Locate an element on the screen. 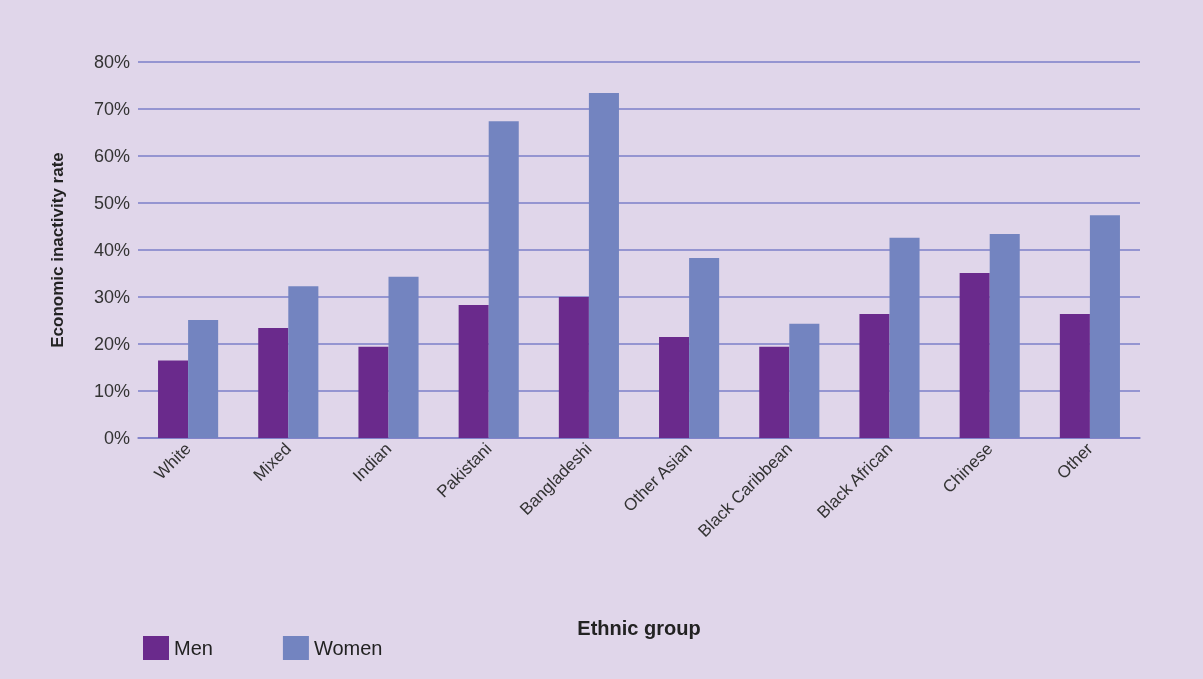  y-tick-label: 20% is located at coordinates (111, 344).